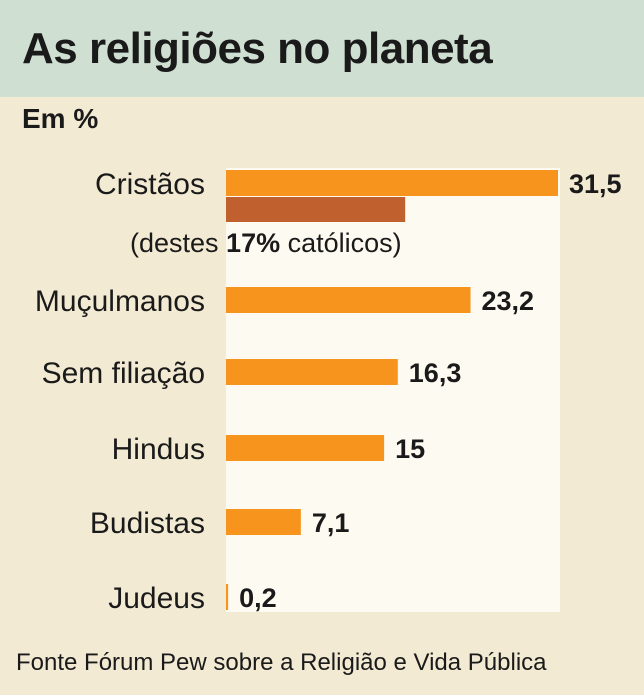 This screenshot has width=644, height=695. What do you see at coordinates (410, 449) in the screenshot?
I see `value-label: 15` at bounding box center [410, 449].